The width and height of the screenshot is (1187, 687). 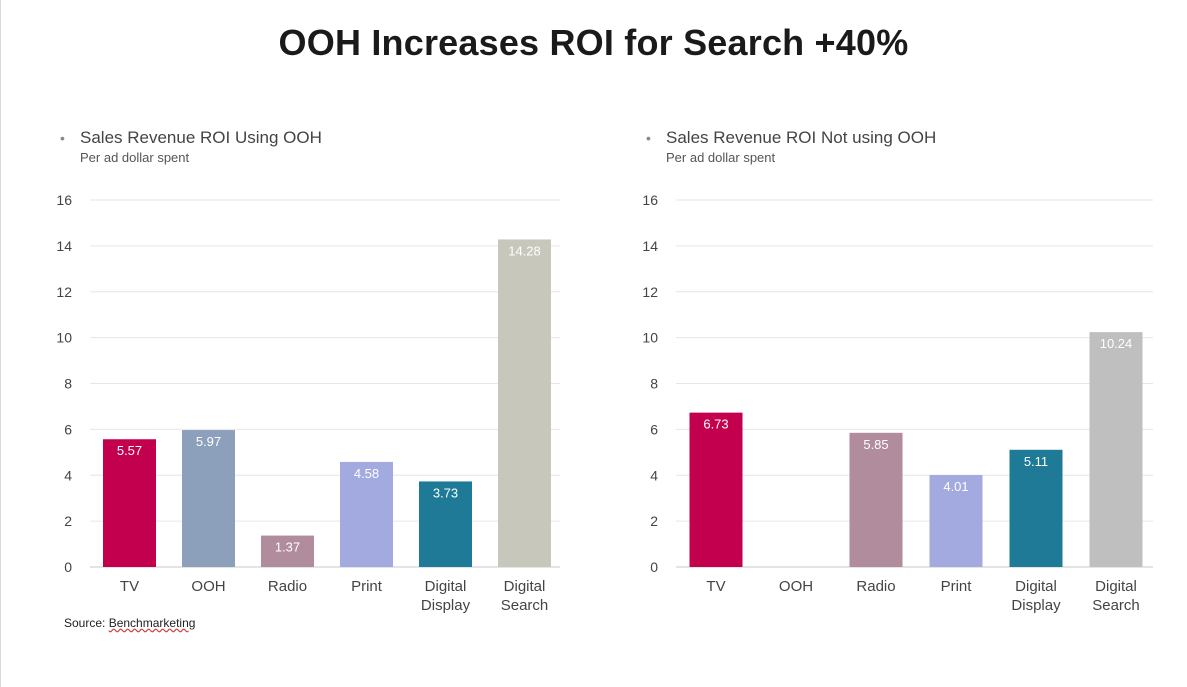 What do you see at coordinates (129, 450) in the screenshot?
I see `data-label: 5.57` at bounding box center [129, 450].